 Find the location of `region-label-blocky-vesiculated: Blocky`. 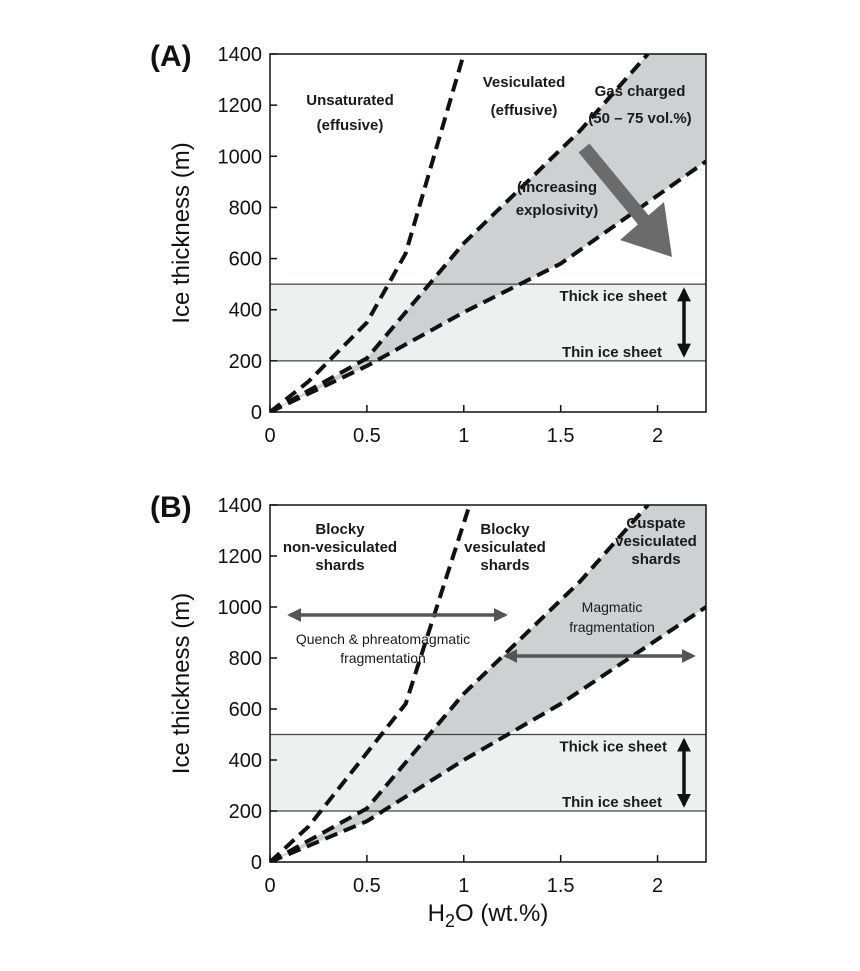

region-label-blocky-vesiculated: Blocky is located at coordinates (505, 529).